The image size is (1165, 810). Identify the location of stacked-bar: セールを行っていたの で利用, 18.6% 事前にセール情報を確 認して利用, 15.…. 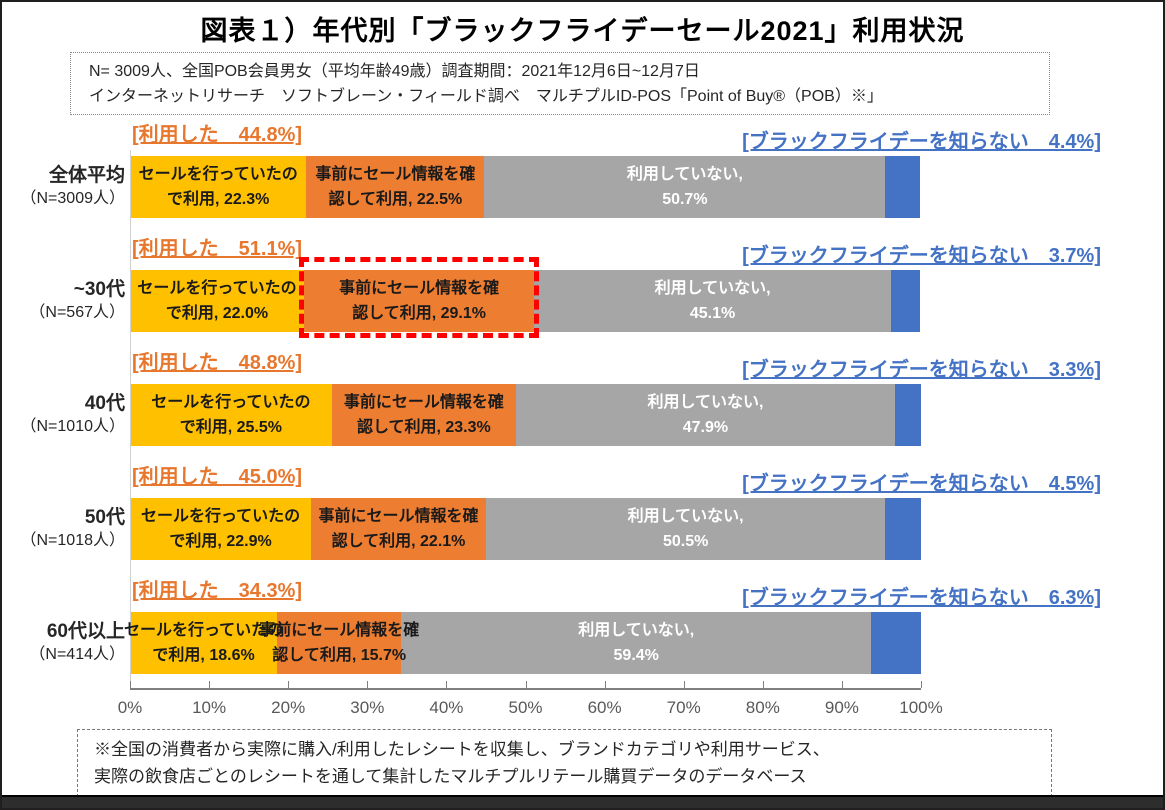
(522, 643).